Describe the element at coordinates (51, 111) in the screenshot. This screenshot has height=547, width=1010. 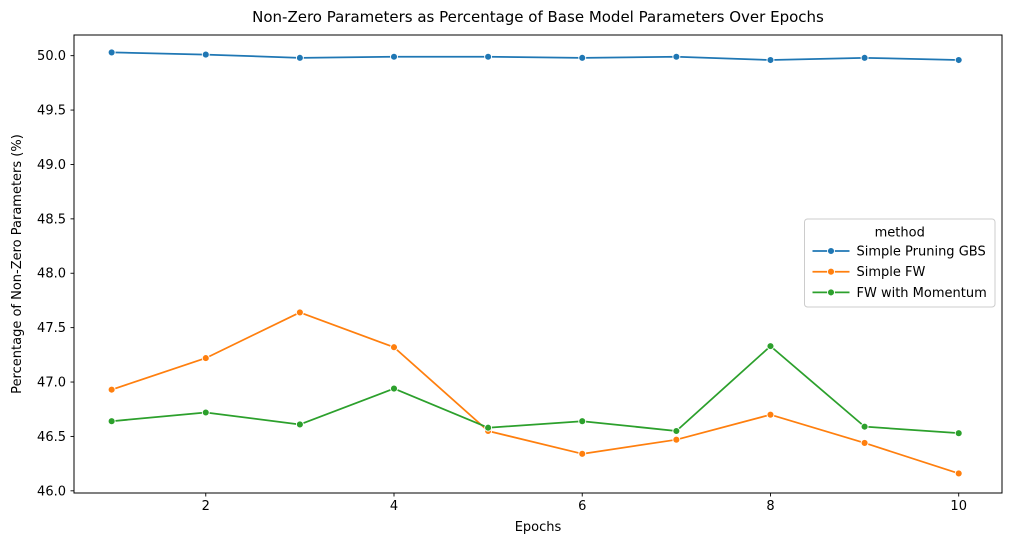
I see `y-tick-label: 49.5` at that location.